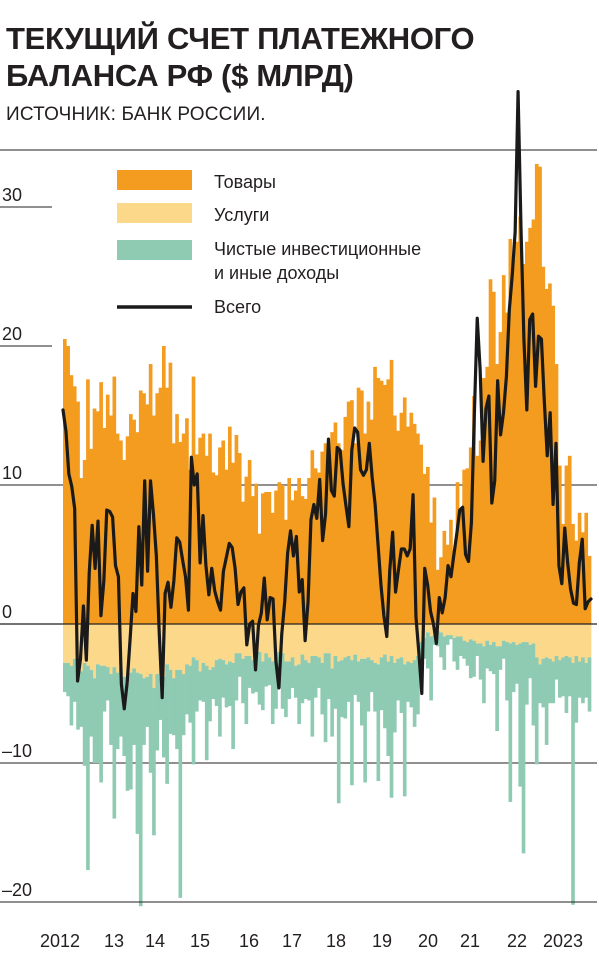  I want to click on x-tick-label: 2012, so click(60, 941).